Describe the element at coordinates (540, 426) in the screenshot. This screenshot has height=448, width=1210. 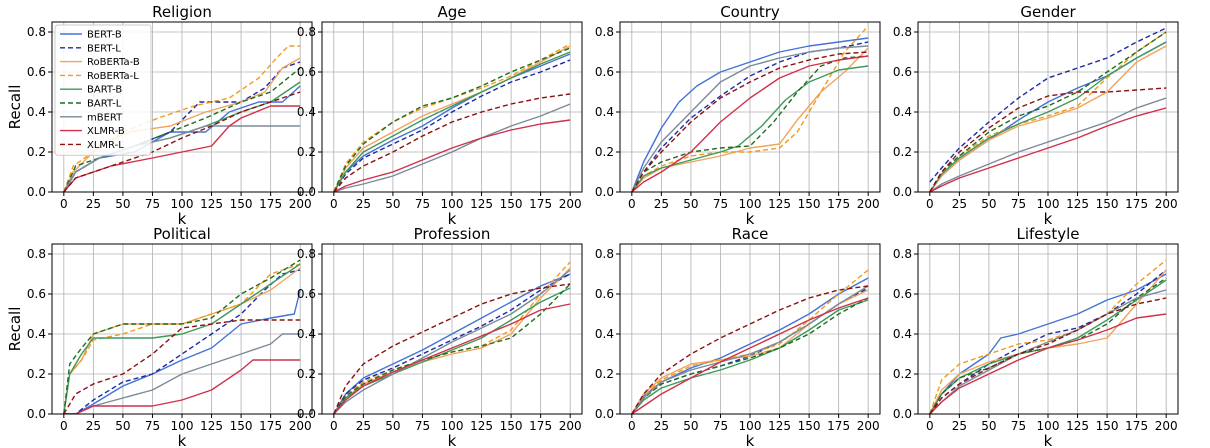
I see `x-tick-label: 175` at that location.